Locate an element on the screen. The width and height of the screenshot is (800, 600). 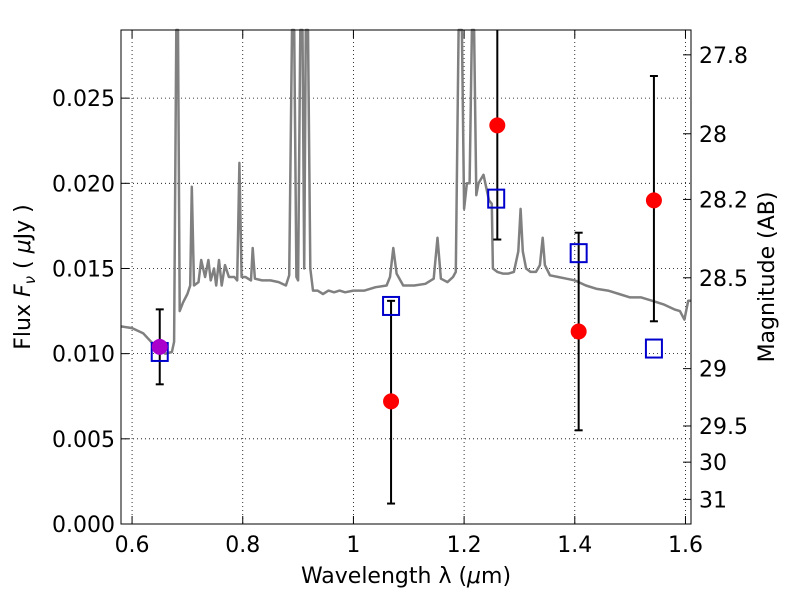
y-axis-label-rest: ( is located at coordinates (23, 264).